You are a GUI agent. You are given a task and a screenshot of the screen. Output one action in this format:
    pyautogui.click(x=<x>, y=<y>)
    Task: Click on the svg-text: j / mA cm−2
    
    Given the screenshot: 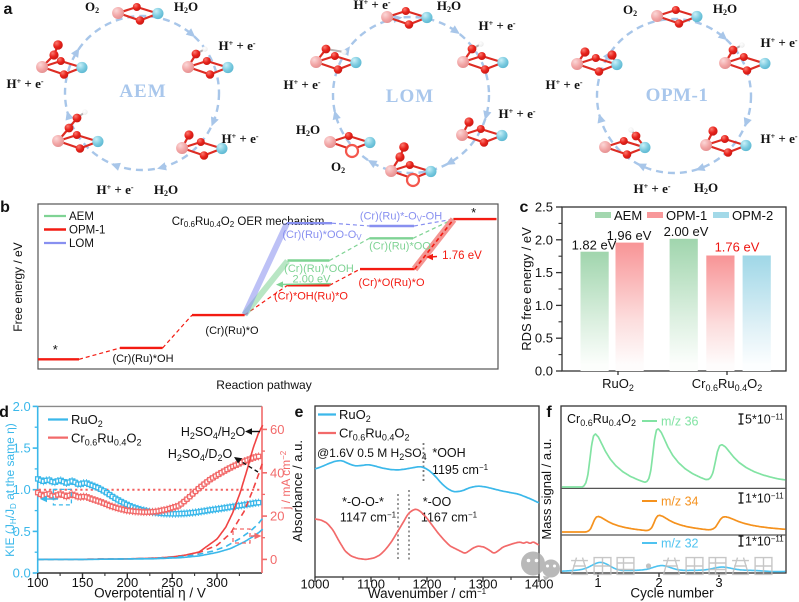 What is the action you would take?
    pyautogui.click(x=286, y=480)
    